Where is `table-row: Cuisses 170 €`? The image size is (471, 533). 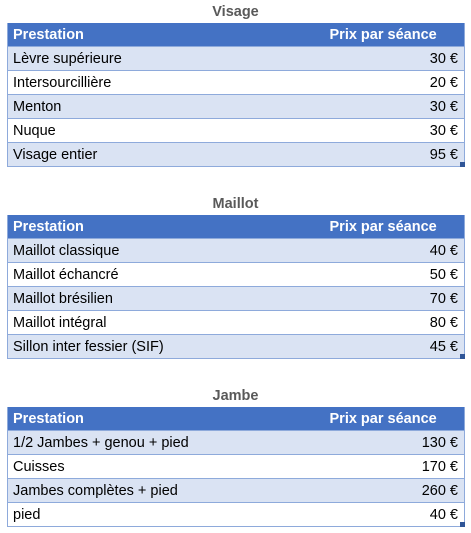
table-row: Cuisses 170 € is located at coordinates (236, 466).